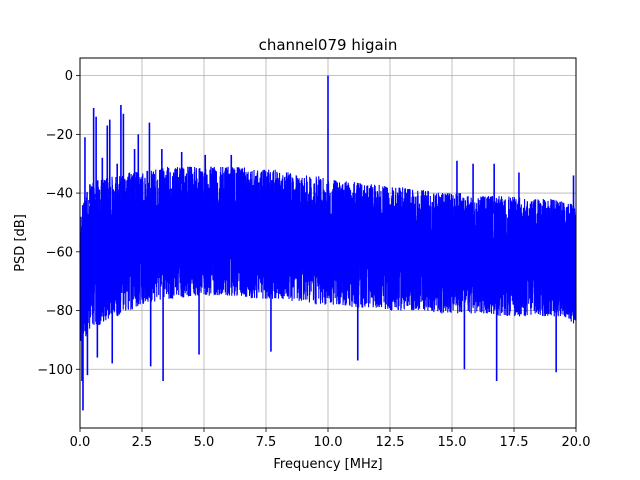 This screenshot has height=480, width=640. I want to click on x-axis-label: Frequency [MHz], so click(327, 464).